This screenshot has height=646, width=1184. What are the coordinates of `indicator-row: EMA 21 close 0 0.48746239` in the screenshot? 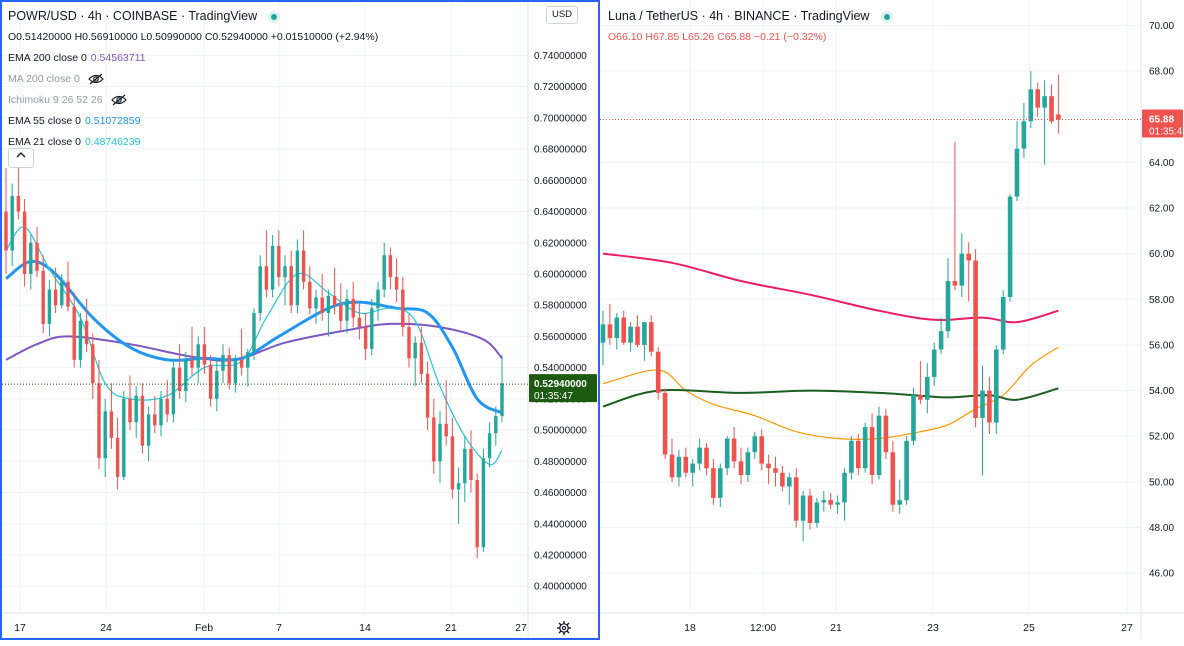 It's located at (193, 142).